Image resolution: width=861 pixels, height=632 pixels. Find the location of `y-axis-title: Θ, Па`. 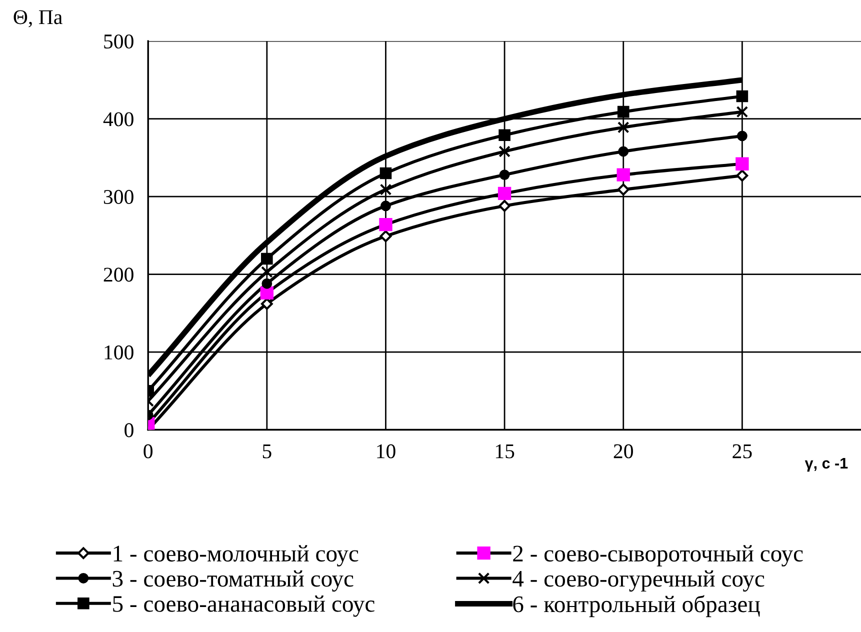

y-axis-title: Θ, Па is located at coordinates (38, 19).